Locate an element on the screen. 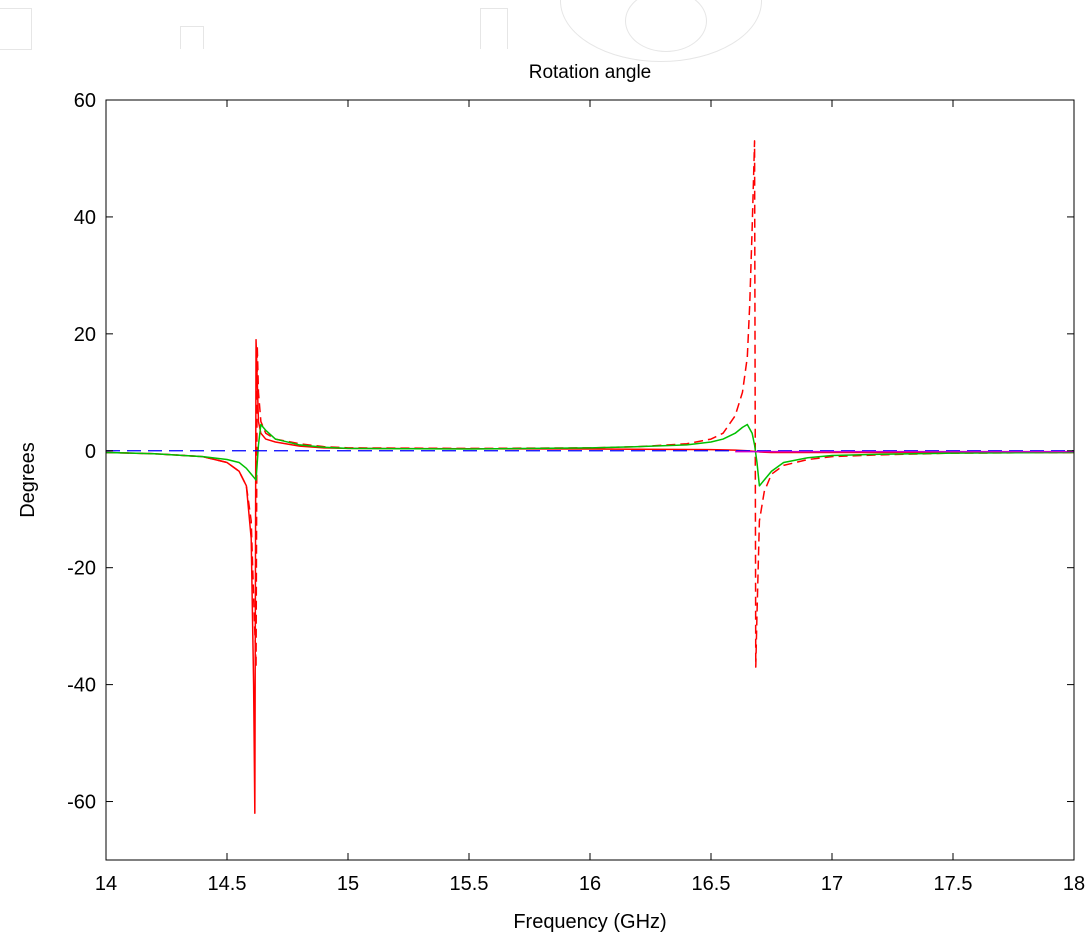 The image size is (1090, 941). x-tick-label: 14.5 is located at coordinates (227, 884).